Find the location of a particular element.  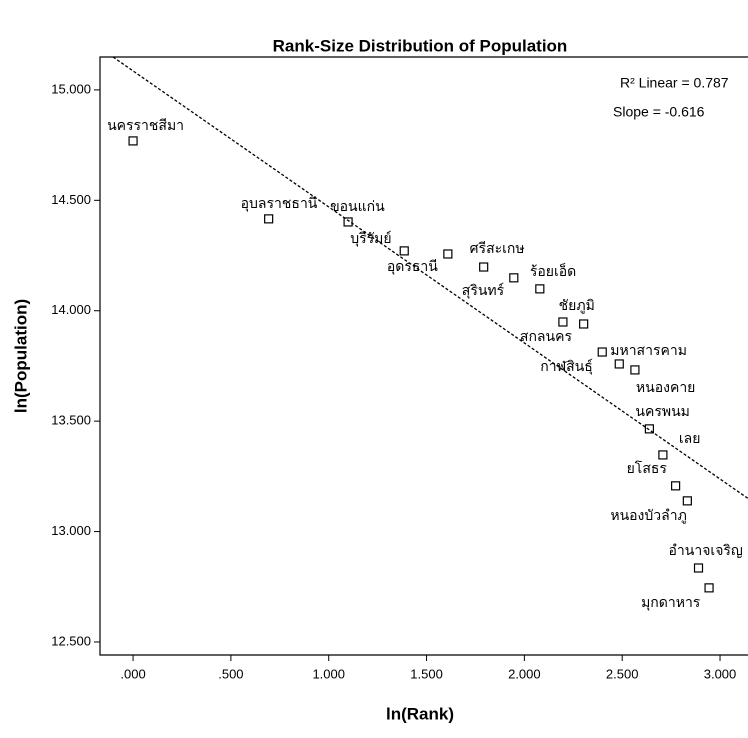

y-tick-label: 14.000 is located at coordinates (71, 309).